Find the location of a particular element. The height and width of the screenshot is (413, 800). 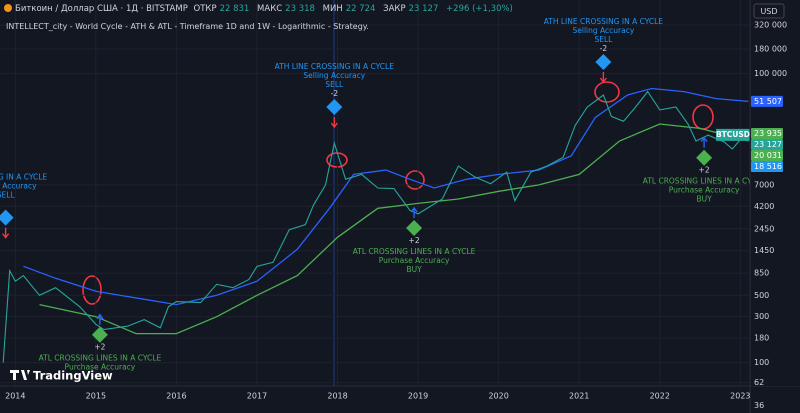

symbol: Биткоин / Доллар США · 1Д · BITSTAMP is located at coordinates (101, 9).